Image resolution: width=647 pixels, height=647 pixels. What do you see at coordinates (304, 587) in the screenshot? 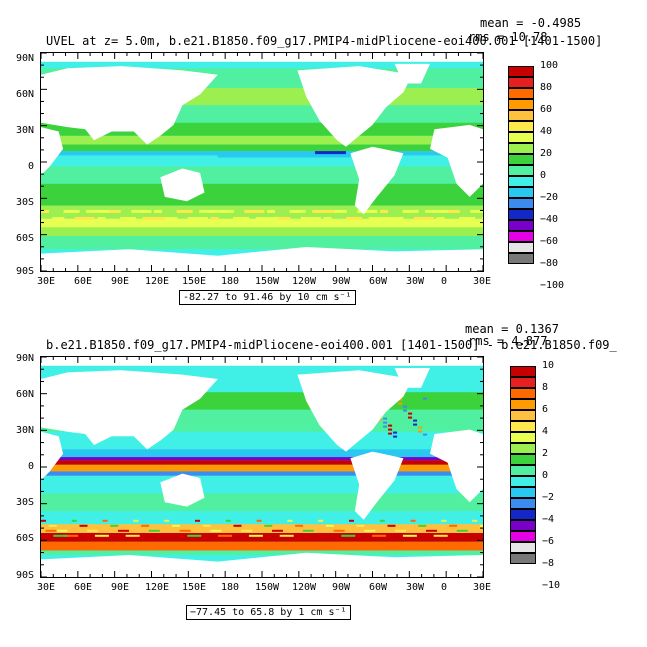
I see `lon-label: 120W` at bounding box center [304, 587].